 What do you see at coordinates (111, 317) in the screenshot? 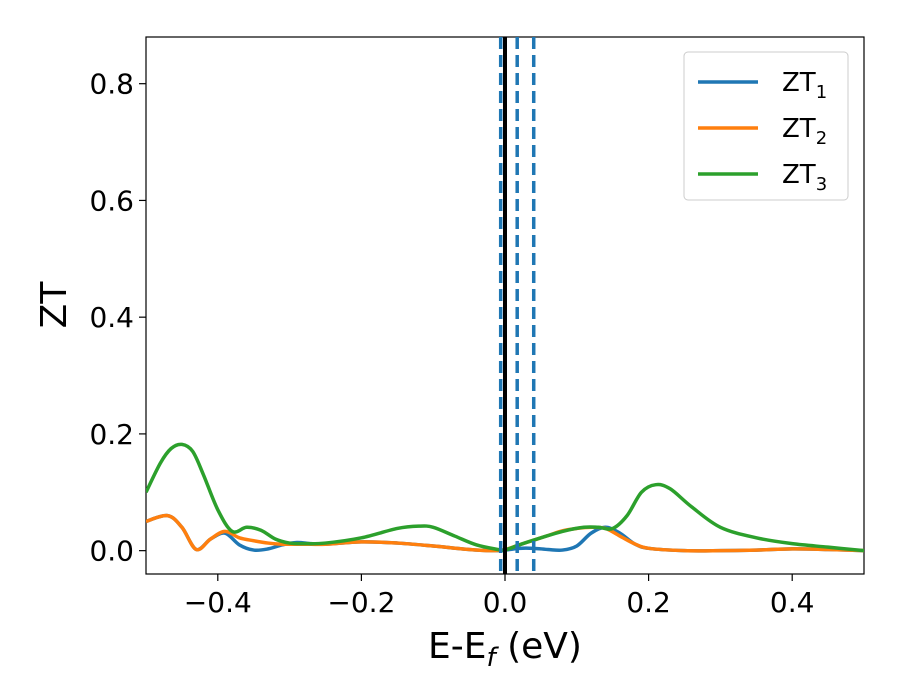
I see `y-tick-label: 0.4` at bounding box center [111, 317].